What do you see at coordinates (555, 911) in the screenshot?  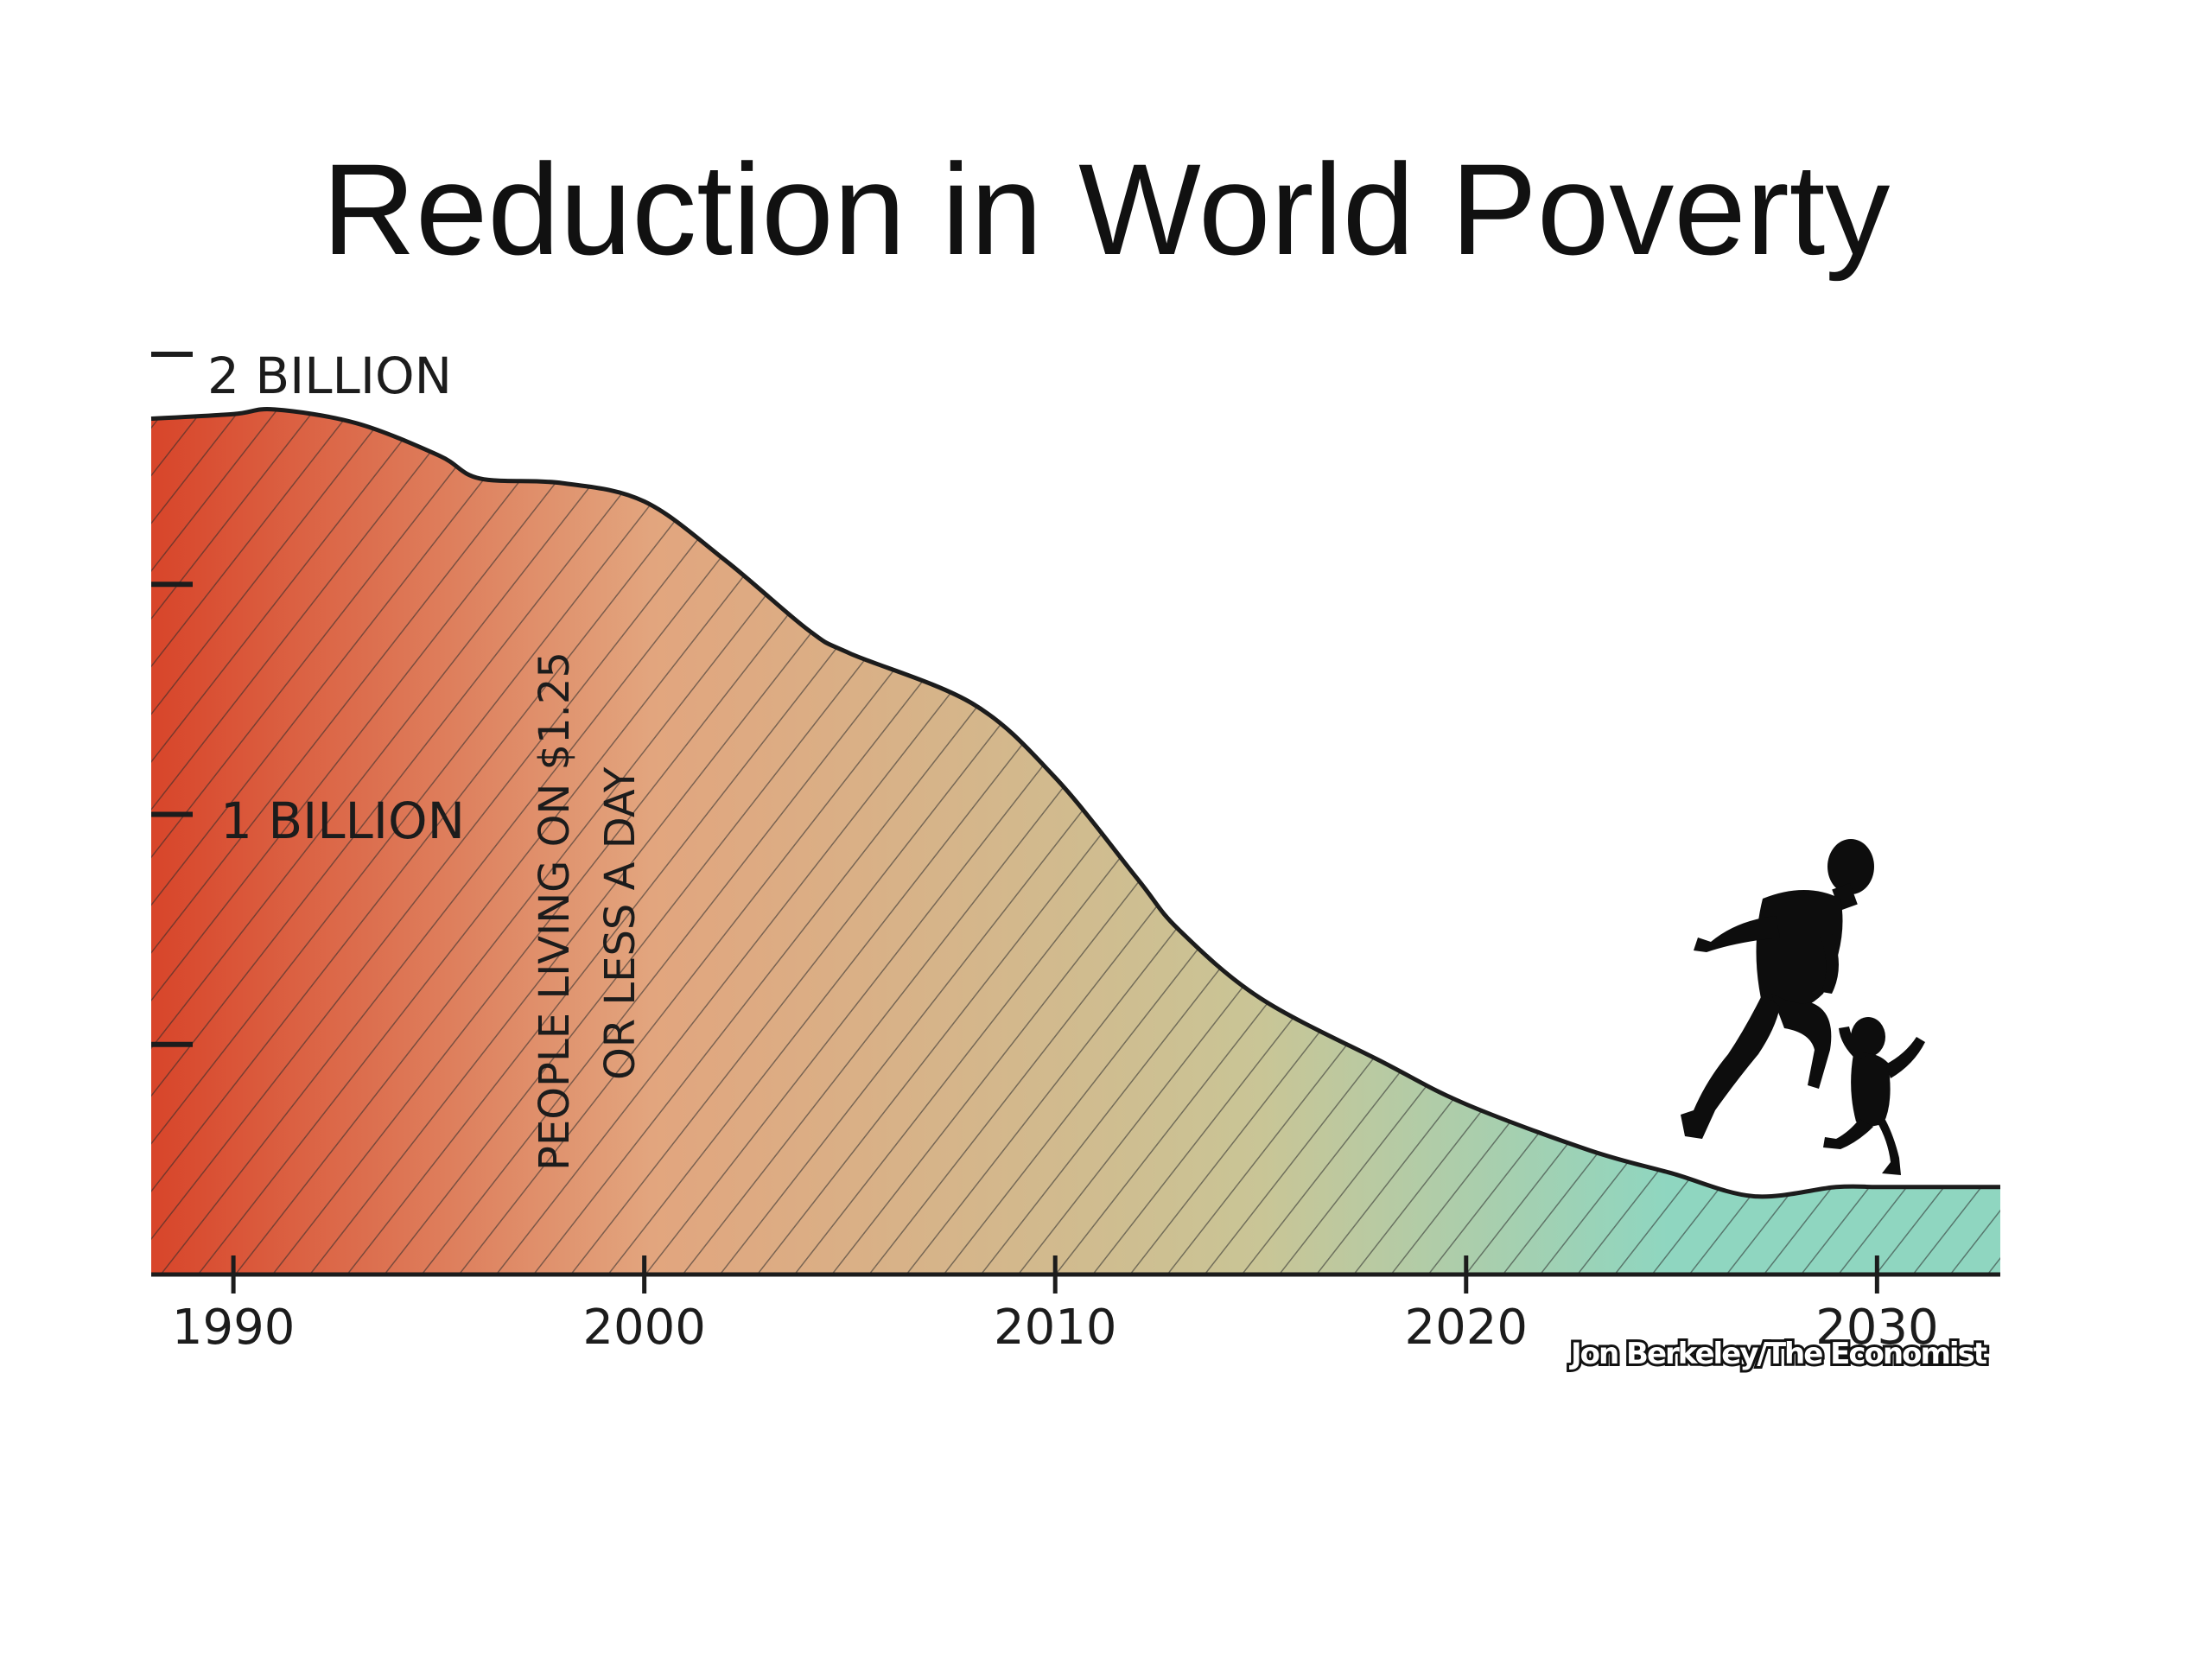 I see `series-label-line-1: PEOPLE LIVING ON $1.25` at bounding box center [555, 911].